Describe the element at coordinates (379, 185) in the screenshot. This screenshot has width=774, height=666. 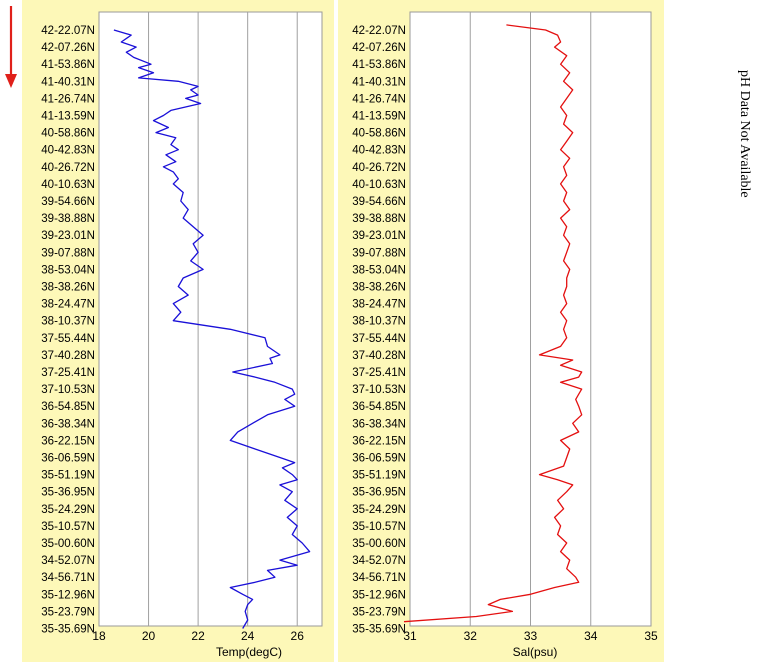
I see `y-tick-label-1-9: 40-10.63N` at that location.